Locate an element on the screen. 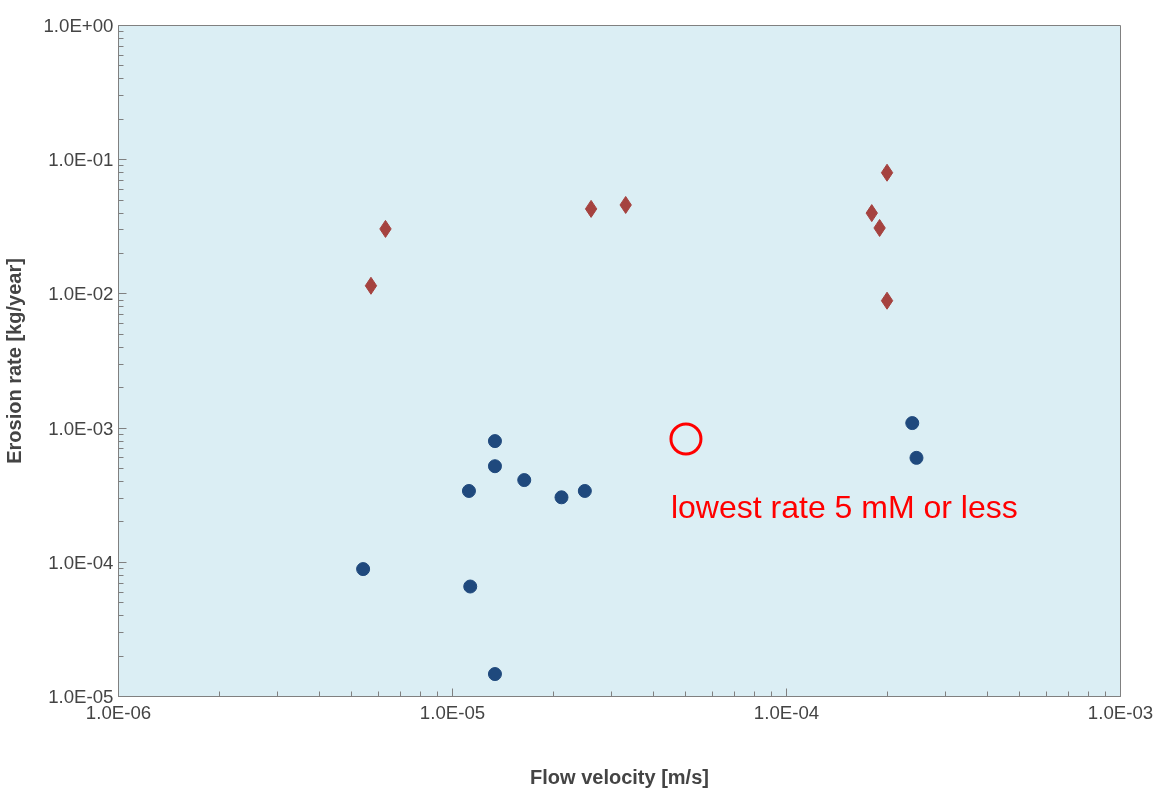  x-axis-title: Flow velocity [m/s] is located at coordinates (619, 776).